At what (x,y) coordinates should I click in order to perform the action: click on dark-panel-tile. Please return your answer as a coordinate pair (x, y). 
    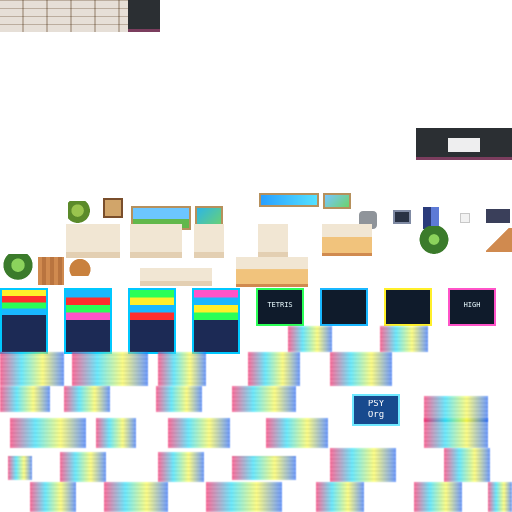
    Looking at the image, I should click on (144, 16).